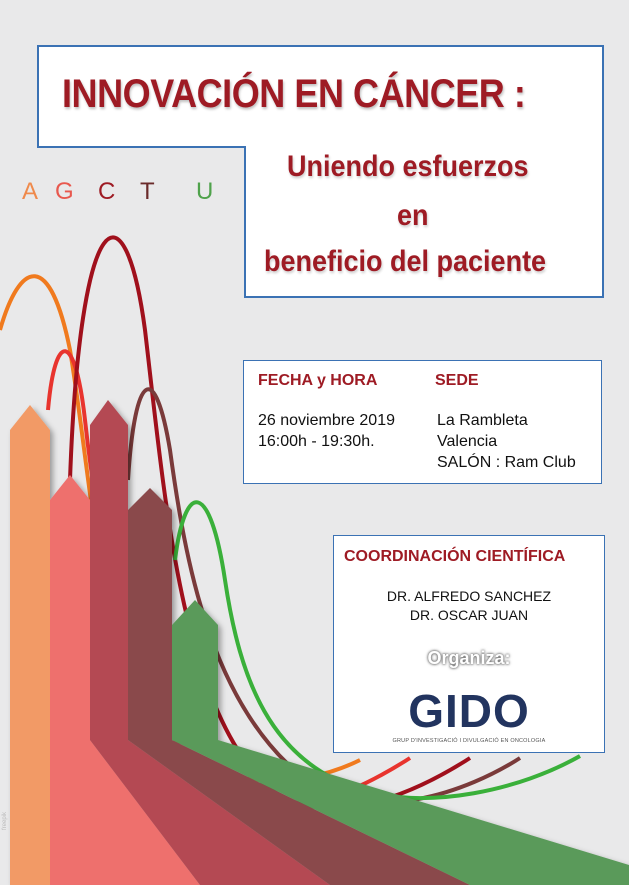 This screenshot has height=885, width=629. What do you see at coordinates (469, 644) in the screenshot?
I see `coordination-box` at bounding box center [469, 644].